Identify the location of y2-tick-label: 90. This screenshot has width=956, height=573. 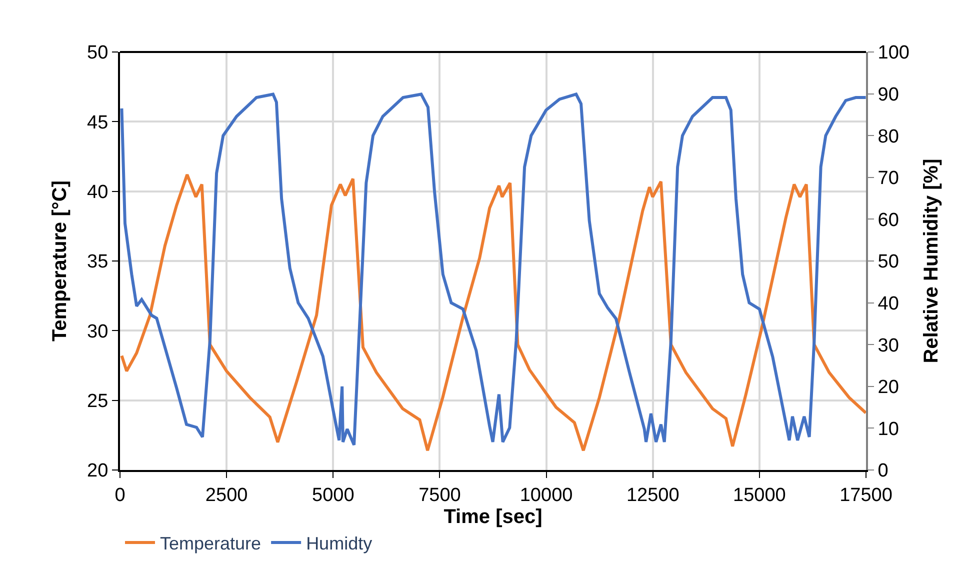
(888, 95).